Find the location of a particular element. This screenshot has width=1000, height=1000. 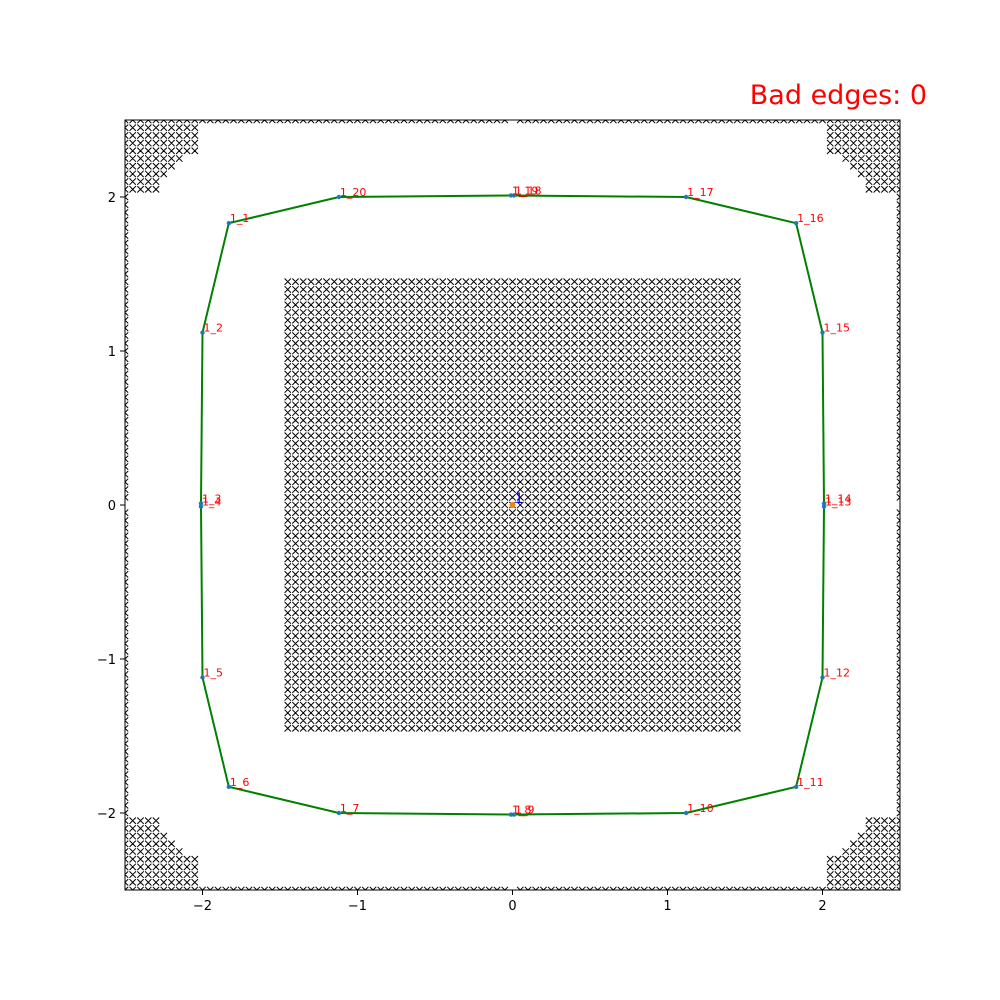

y-tick-label: 1 is located at coordinates (112, 352).